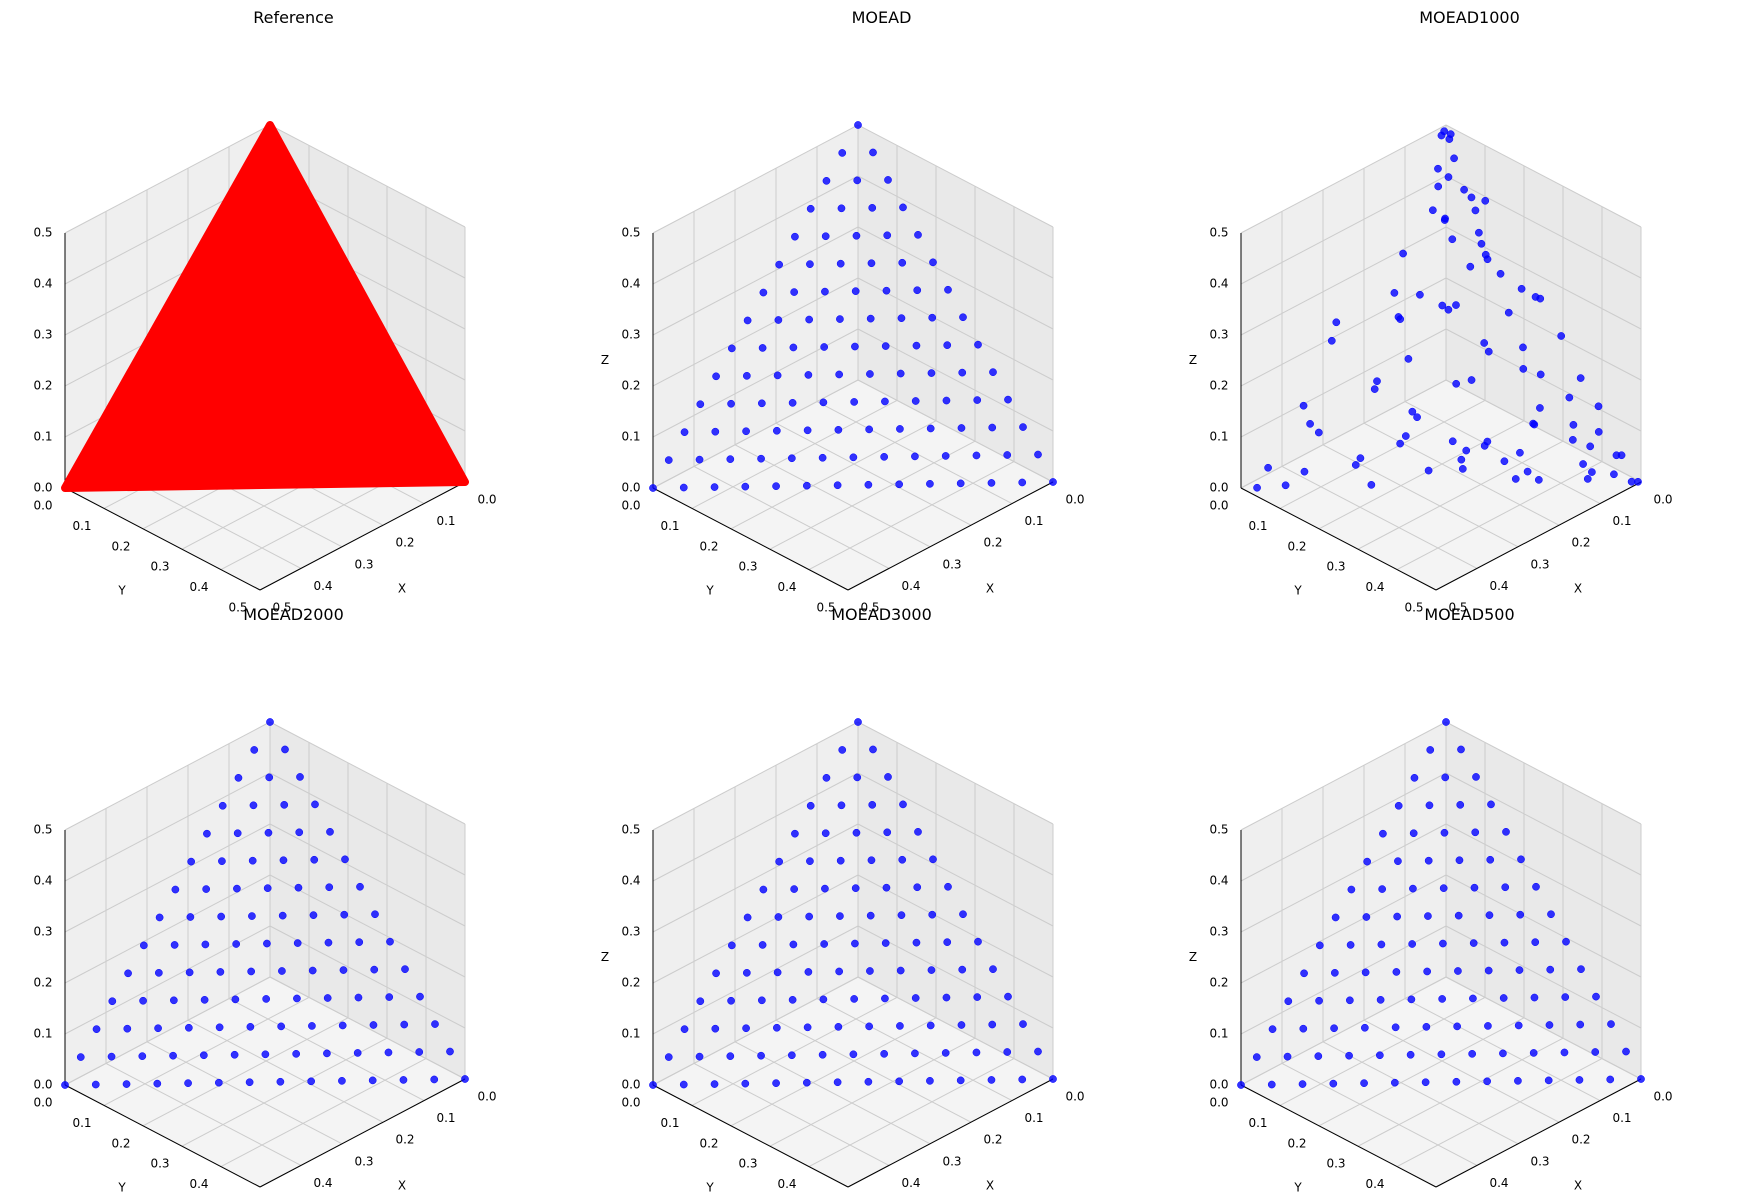  I want to click on z-tick-label: 0.3, so click(1218, 335).